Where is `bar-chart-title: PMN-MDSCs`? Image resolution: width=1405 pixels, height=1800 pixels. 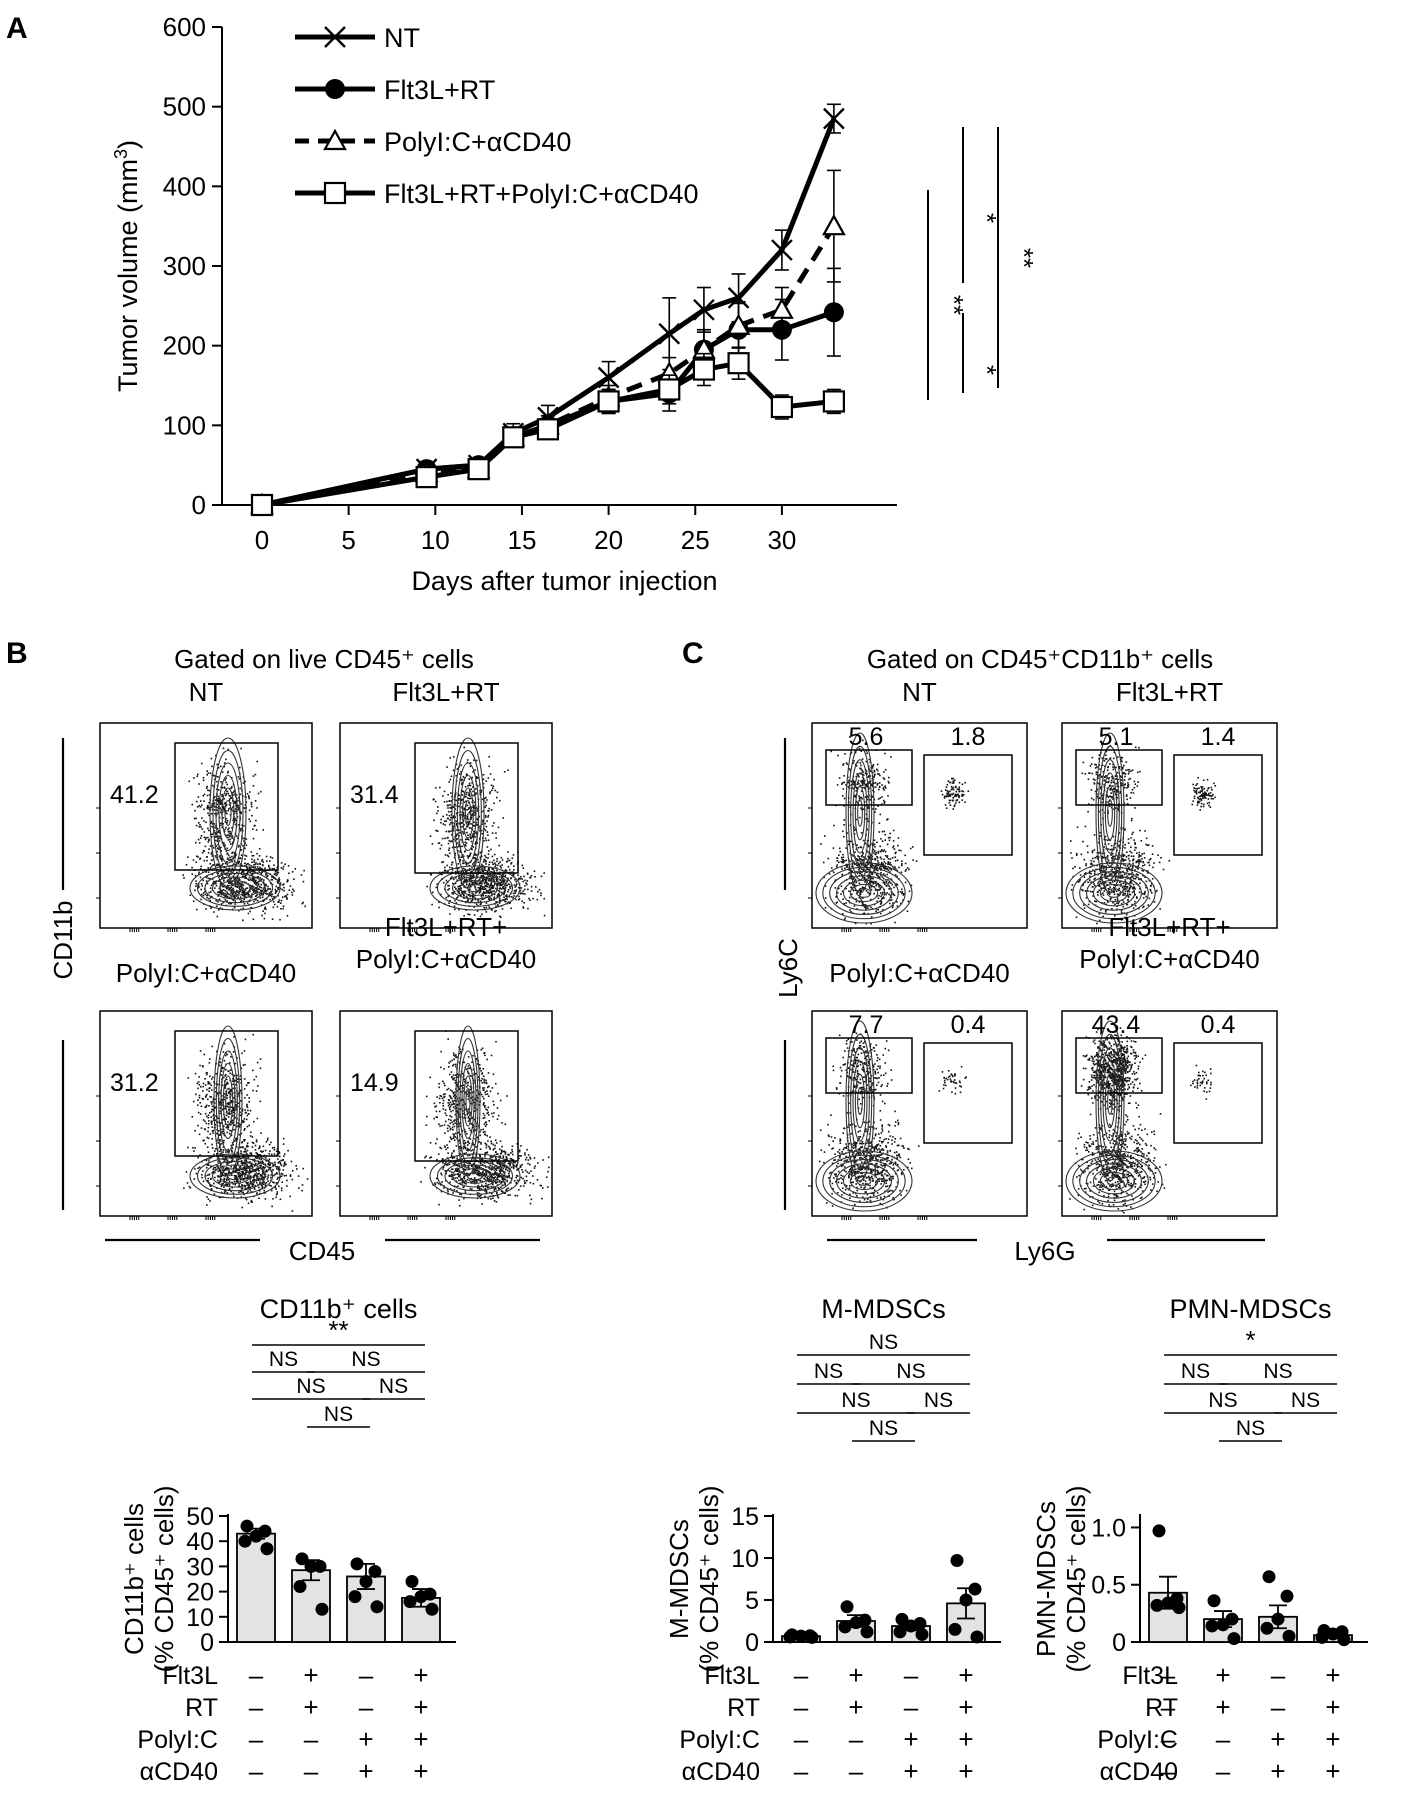 bar-chart-title: PMN-MDSCs is located at coordinates (1251, 1309).